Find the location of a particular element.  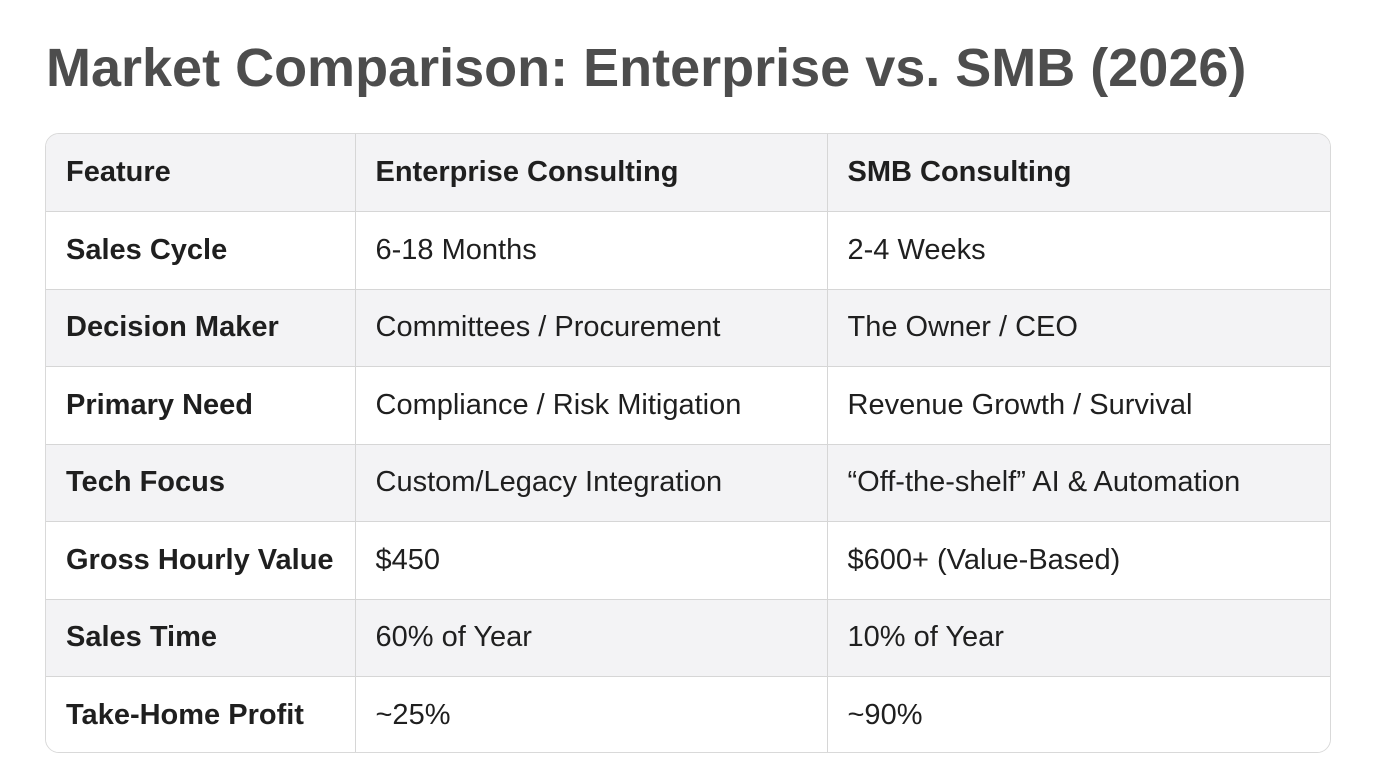

row-enterprise-cell: Compliance / Risk Mitigation is located at coordinates (591, 405).